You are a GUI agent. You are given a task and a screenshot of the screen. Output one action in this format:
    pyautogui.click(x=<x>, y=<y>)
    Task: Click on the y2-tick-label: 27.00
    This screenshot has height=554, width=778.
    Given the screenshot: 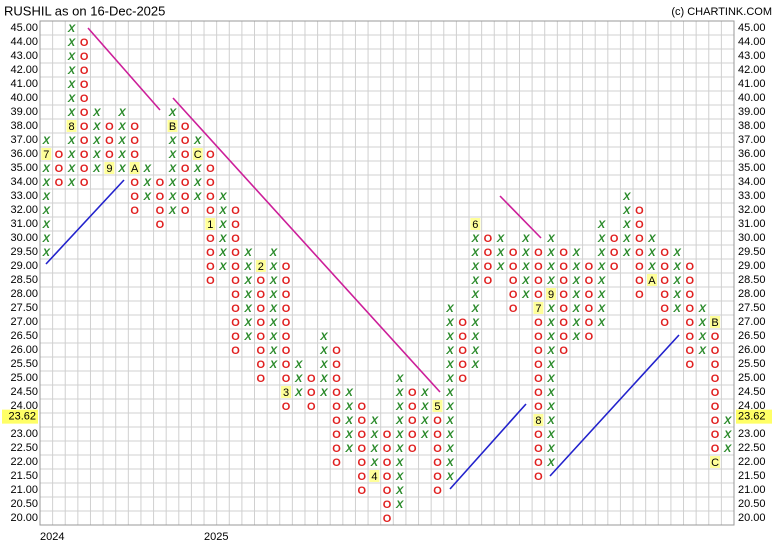 What is the action you would take?
    pyautogui.click(x=752, y=322)
    